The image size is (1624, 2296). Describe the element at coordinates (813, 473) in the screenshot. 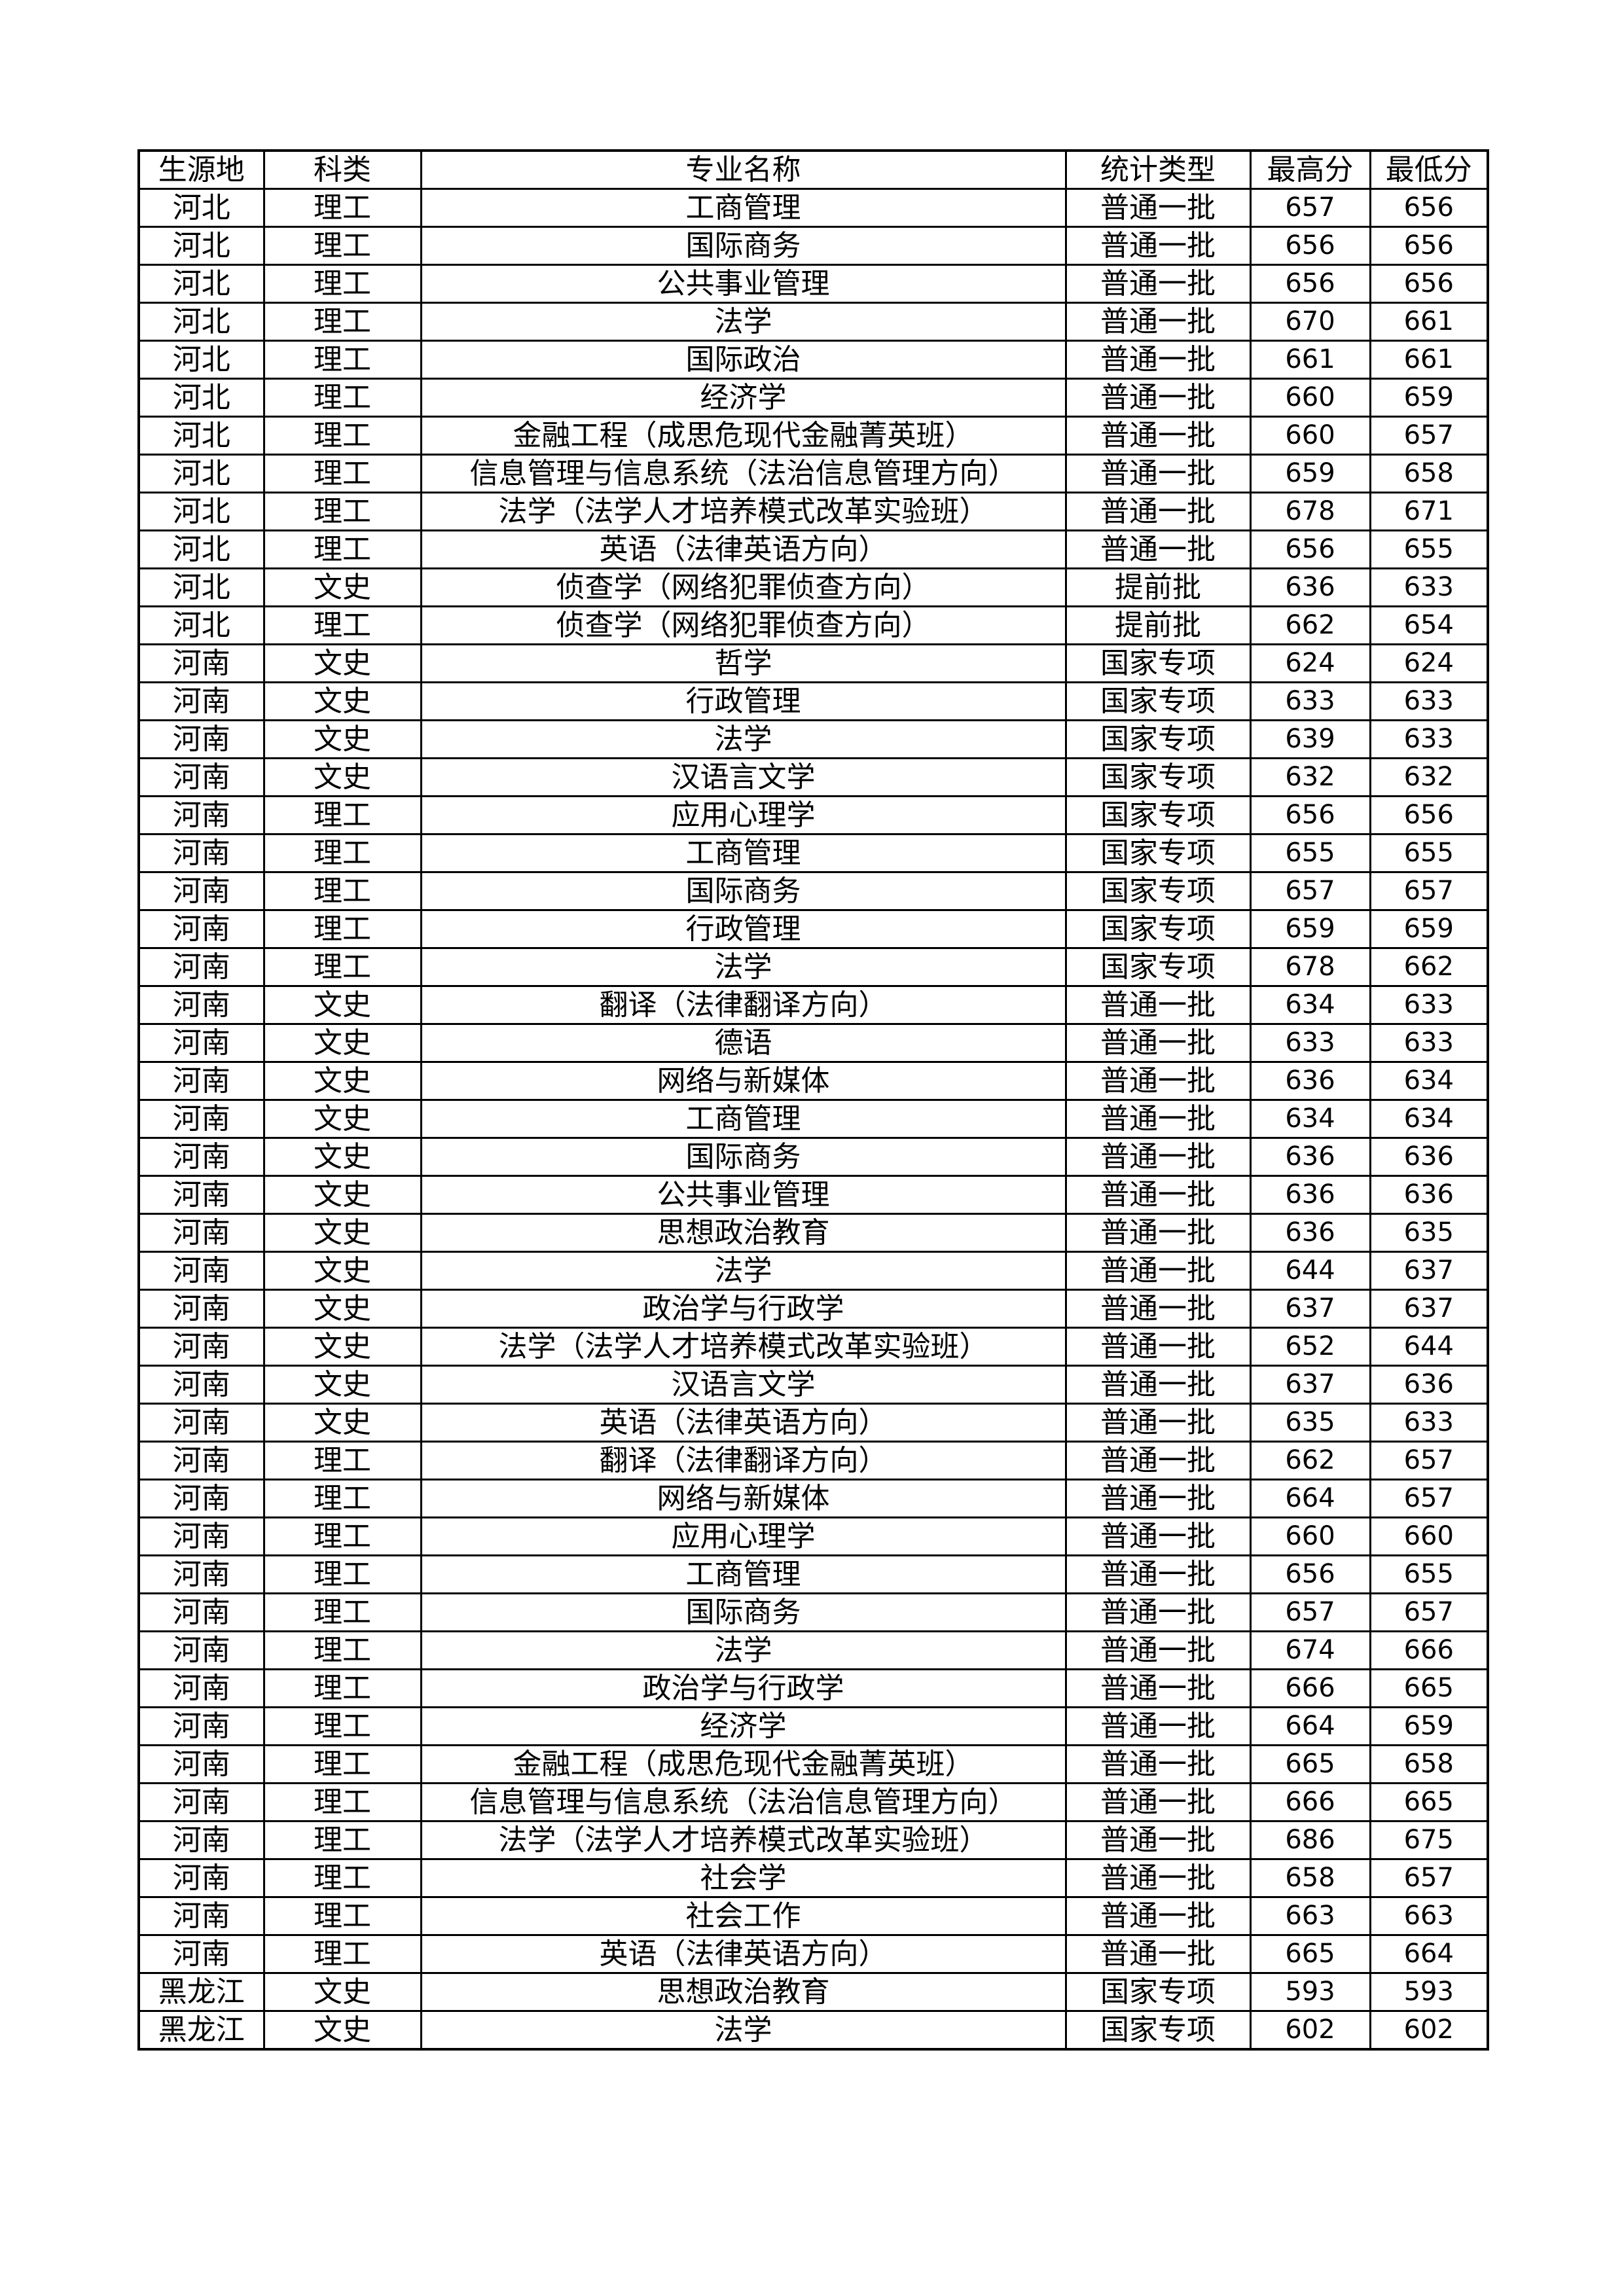

I see `table-row: 河北 理工 信息管理与信息系统（法治信息管理方向） 普通一批 659 658` at that location.